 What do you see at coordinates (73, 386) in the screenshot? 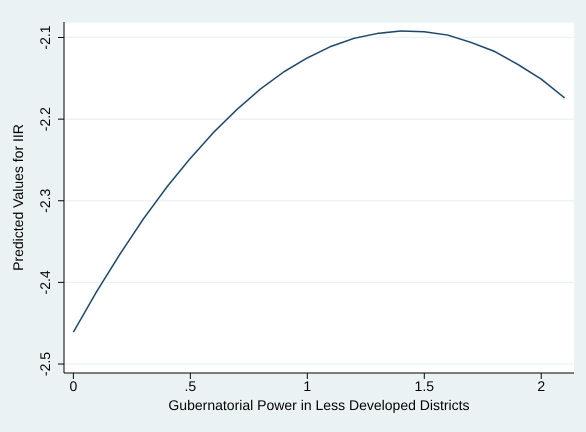
I see `x-tick-label: 0` at bounding box center [73, 386].